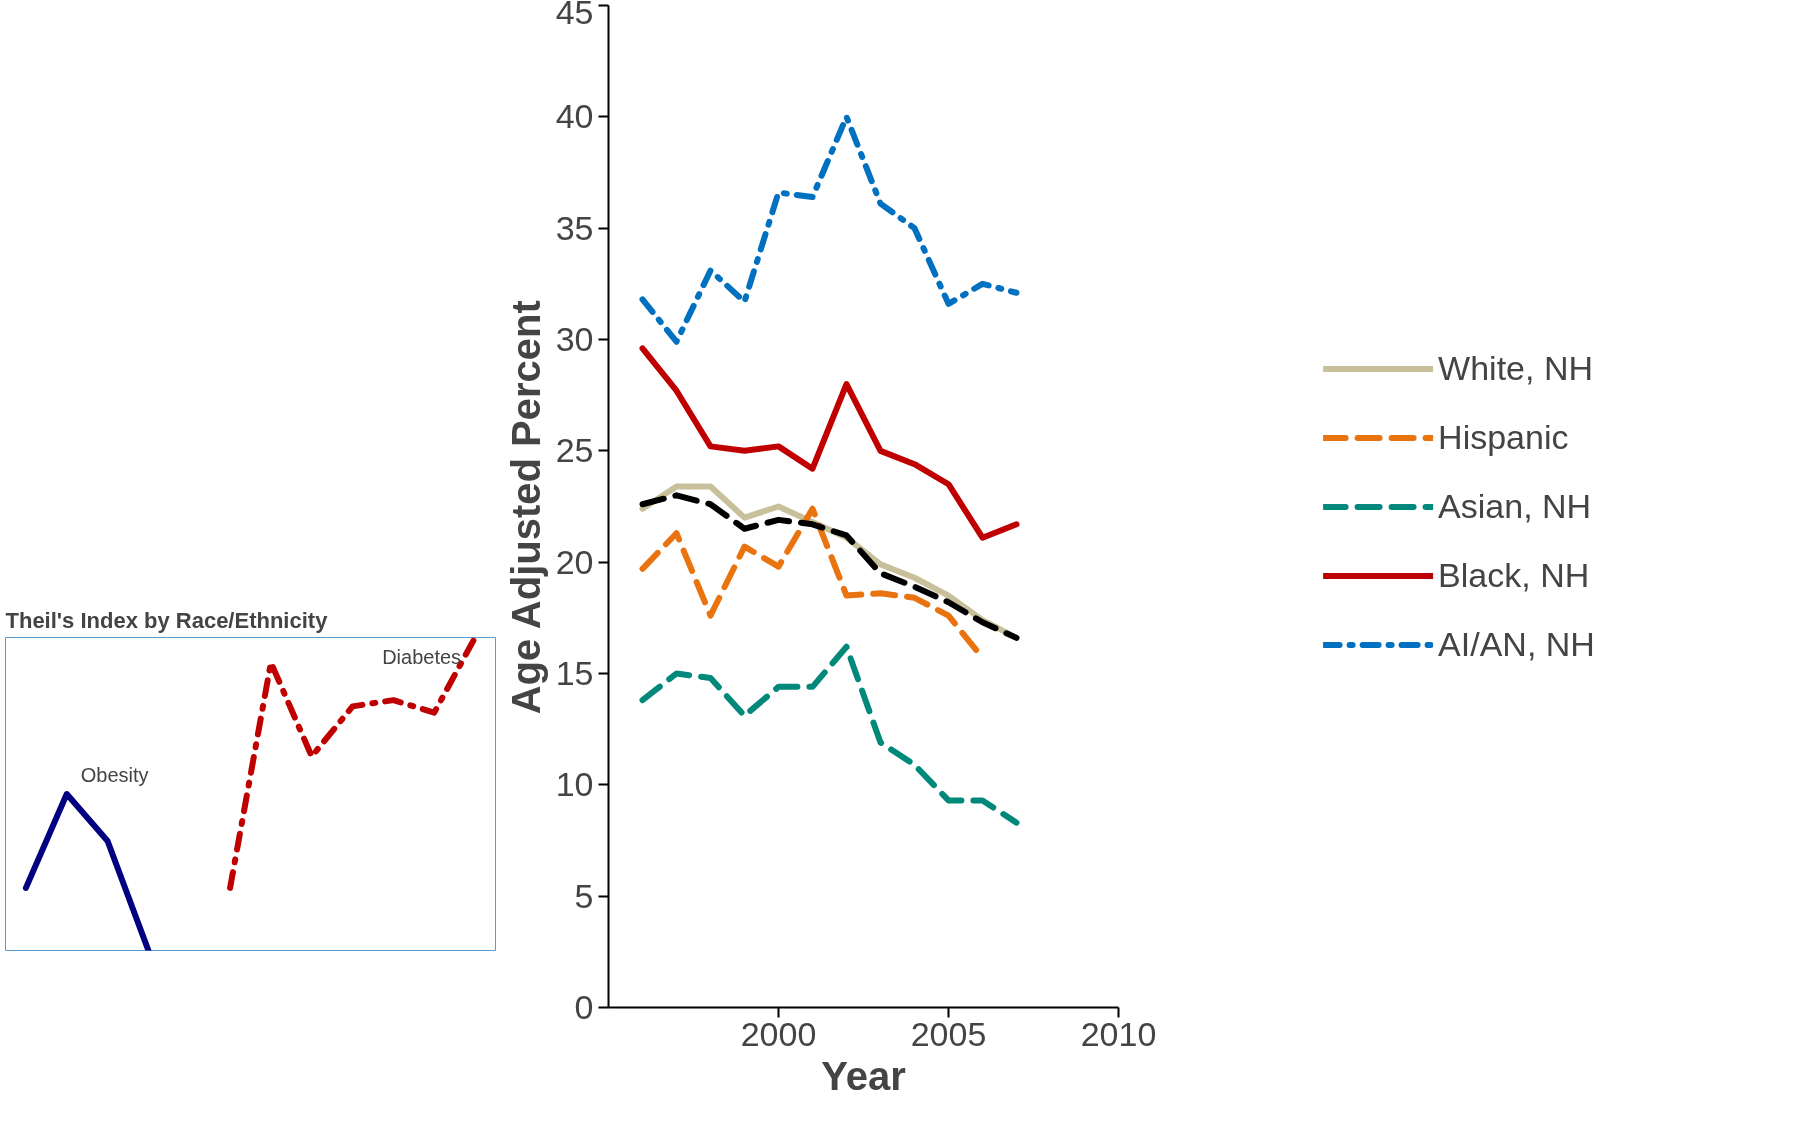  I want to click on annotation: Obesity, so click(114, 775).